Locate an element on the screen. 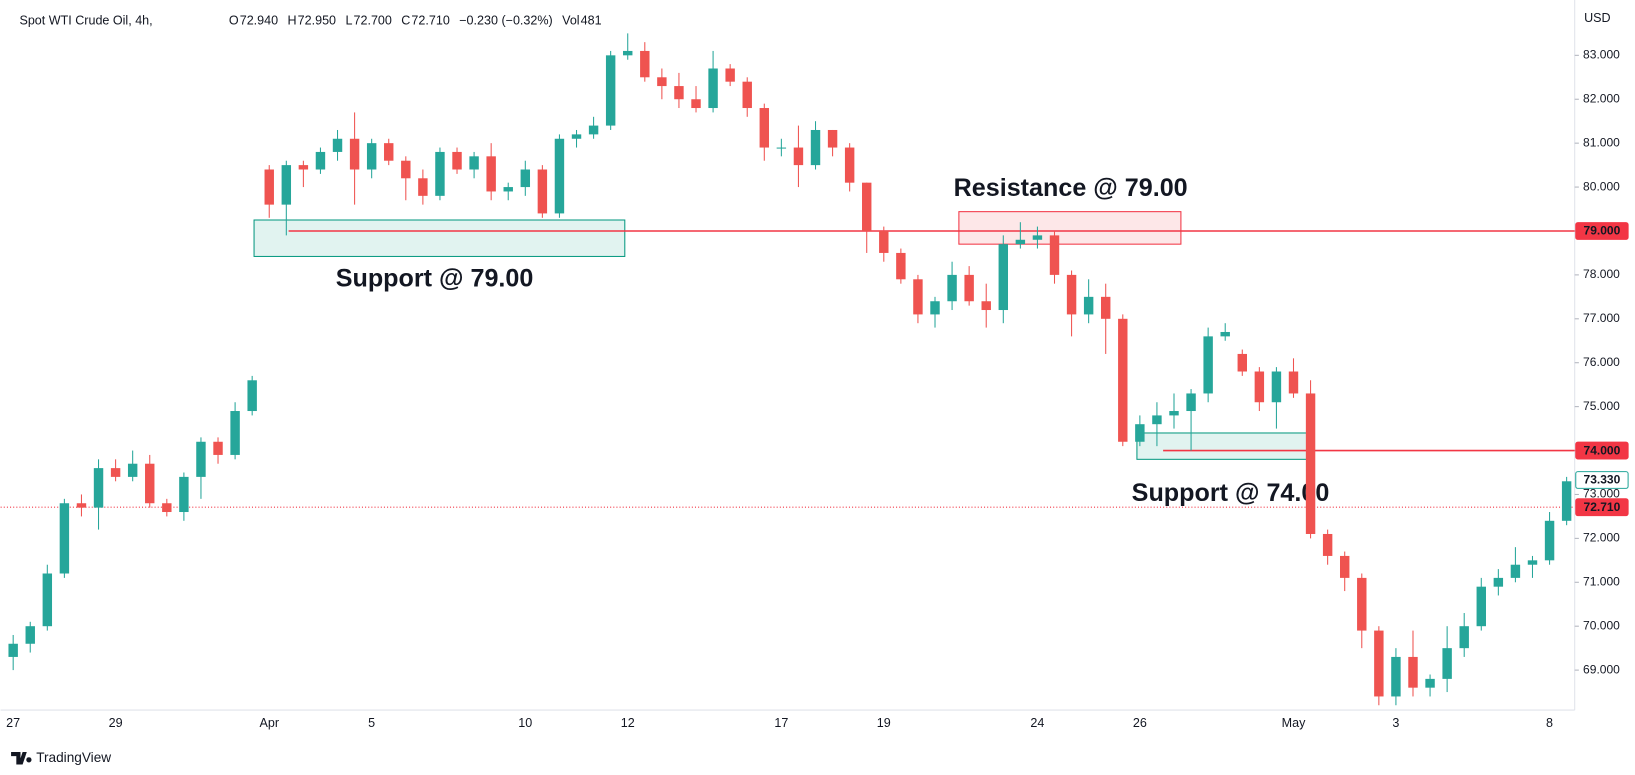  legend-key: L is located at coordinates (348, 20).